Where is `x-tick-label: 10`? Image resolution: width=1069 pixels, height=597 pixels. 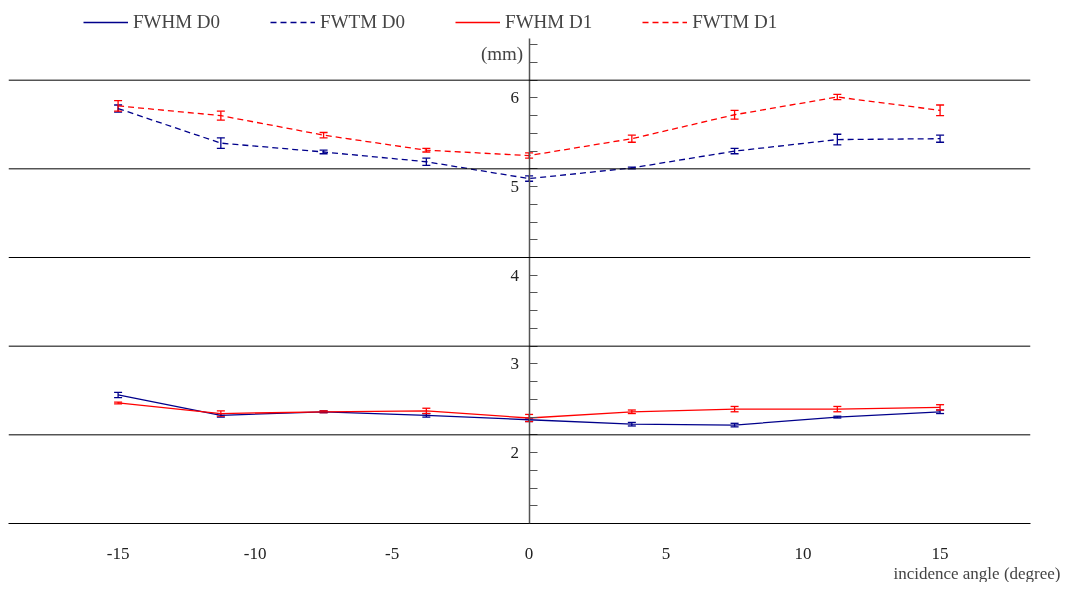 x-tick-label: 10 is located at coordinates (803, 553).